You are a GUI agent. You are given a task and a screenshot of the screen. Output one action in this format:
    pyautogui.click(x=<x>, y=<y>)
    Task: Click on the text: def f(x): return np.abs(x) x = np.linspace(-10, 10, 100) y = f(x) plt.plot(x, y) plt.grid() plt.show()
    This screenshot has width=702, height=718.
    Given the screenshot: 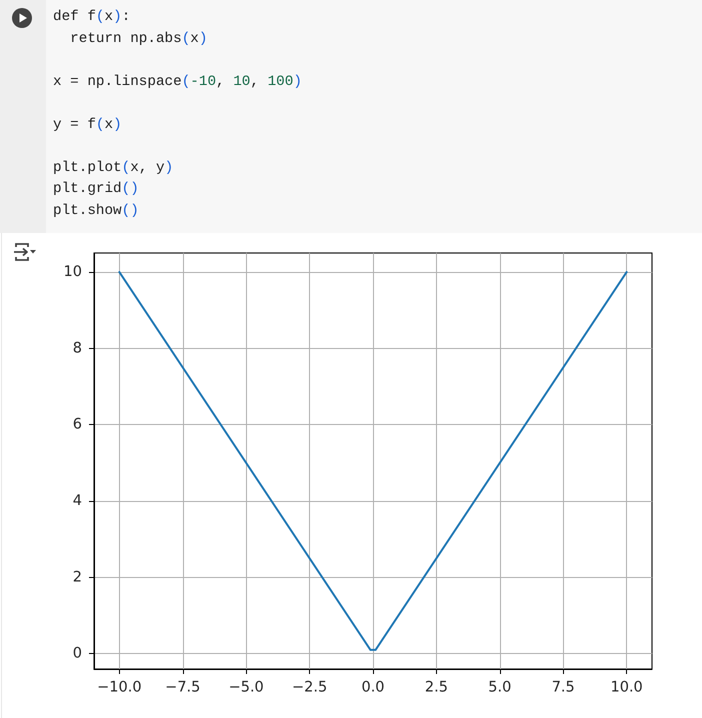 What is the action you would take?
    pyautogui.click(x=177, y=113)
    